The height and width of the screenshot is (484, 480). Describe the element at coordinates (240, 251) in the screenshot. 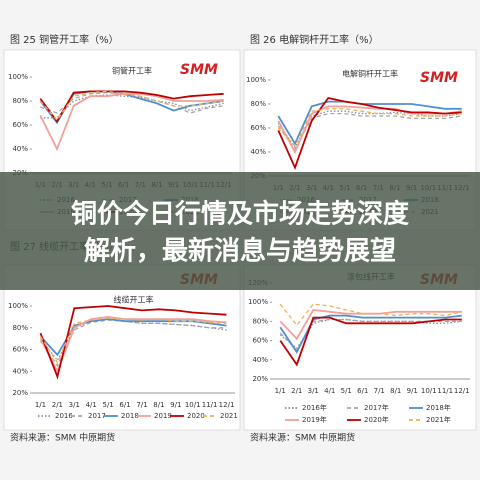

I see `headline: 解析，最新消息与趋势展望` at that location.